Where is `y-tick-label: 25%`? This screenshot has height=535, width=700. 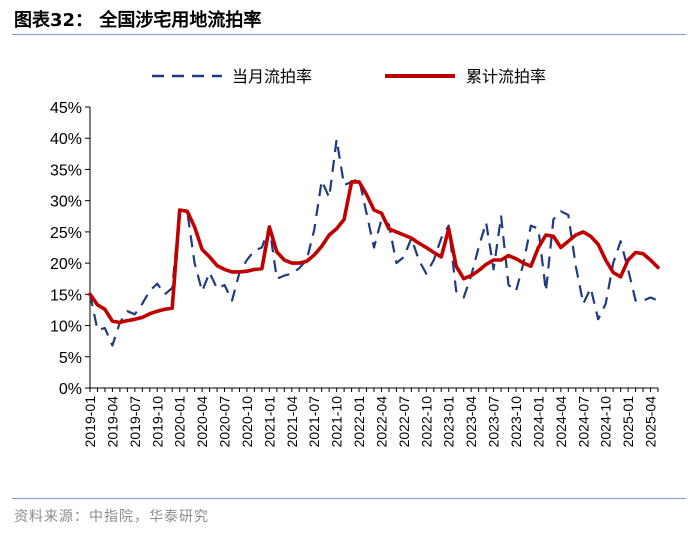 y-tick-label: 25% is located at coordinates (66, 233).